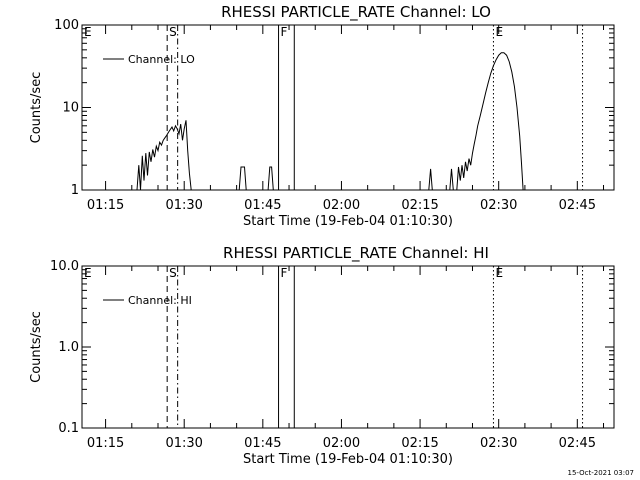  Describe the element at coordinates (75, 190) in the screenshot. I see `y-tick-label: 1` at that location.